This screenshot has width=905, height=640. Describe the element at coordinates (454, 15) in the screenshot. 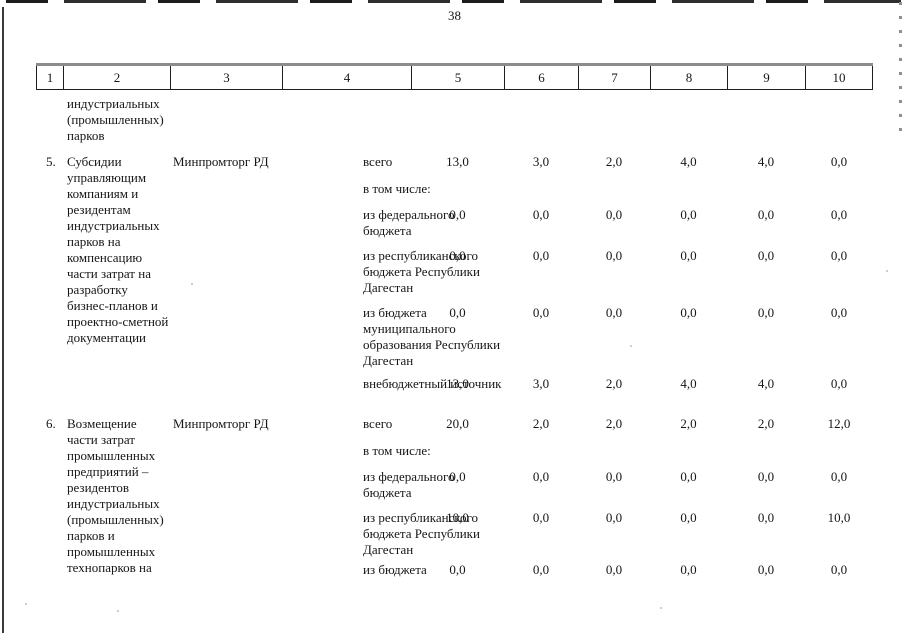

I see `page-number: 38` at that location.